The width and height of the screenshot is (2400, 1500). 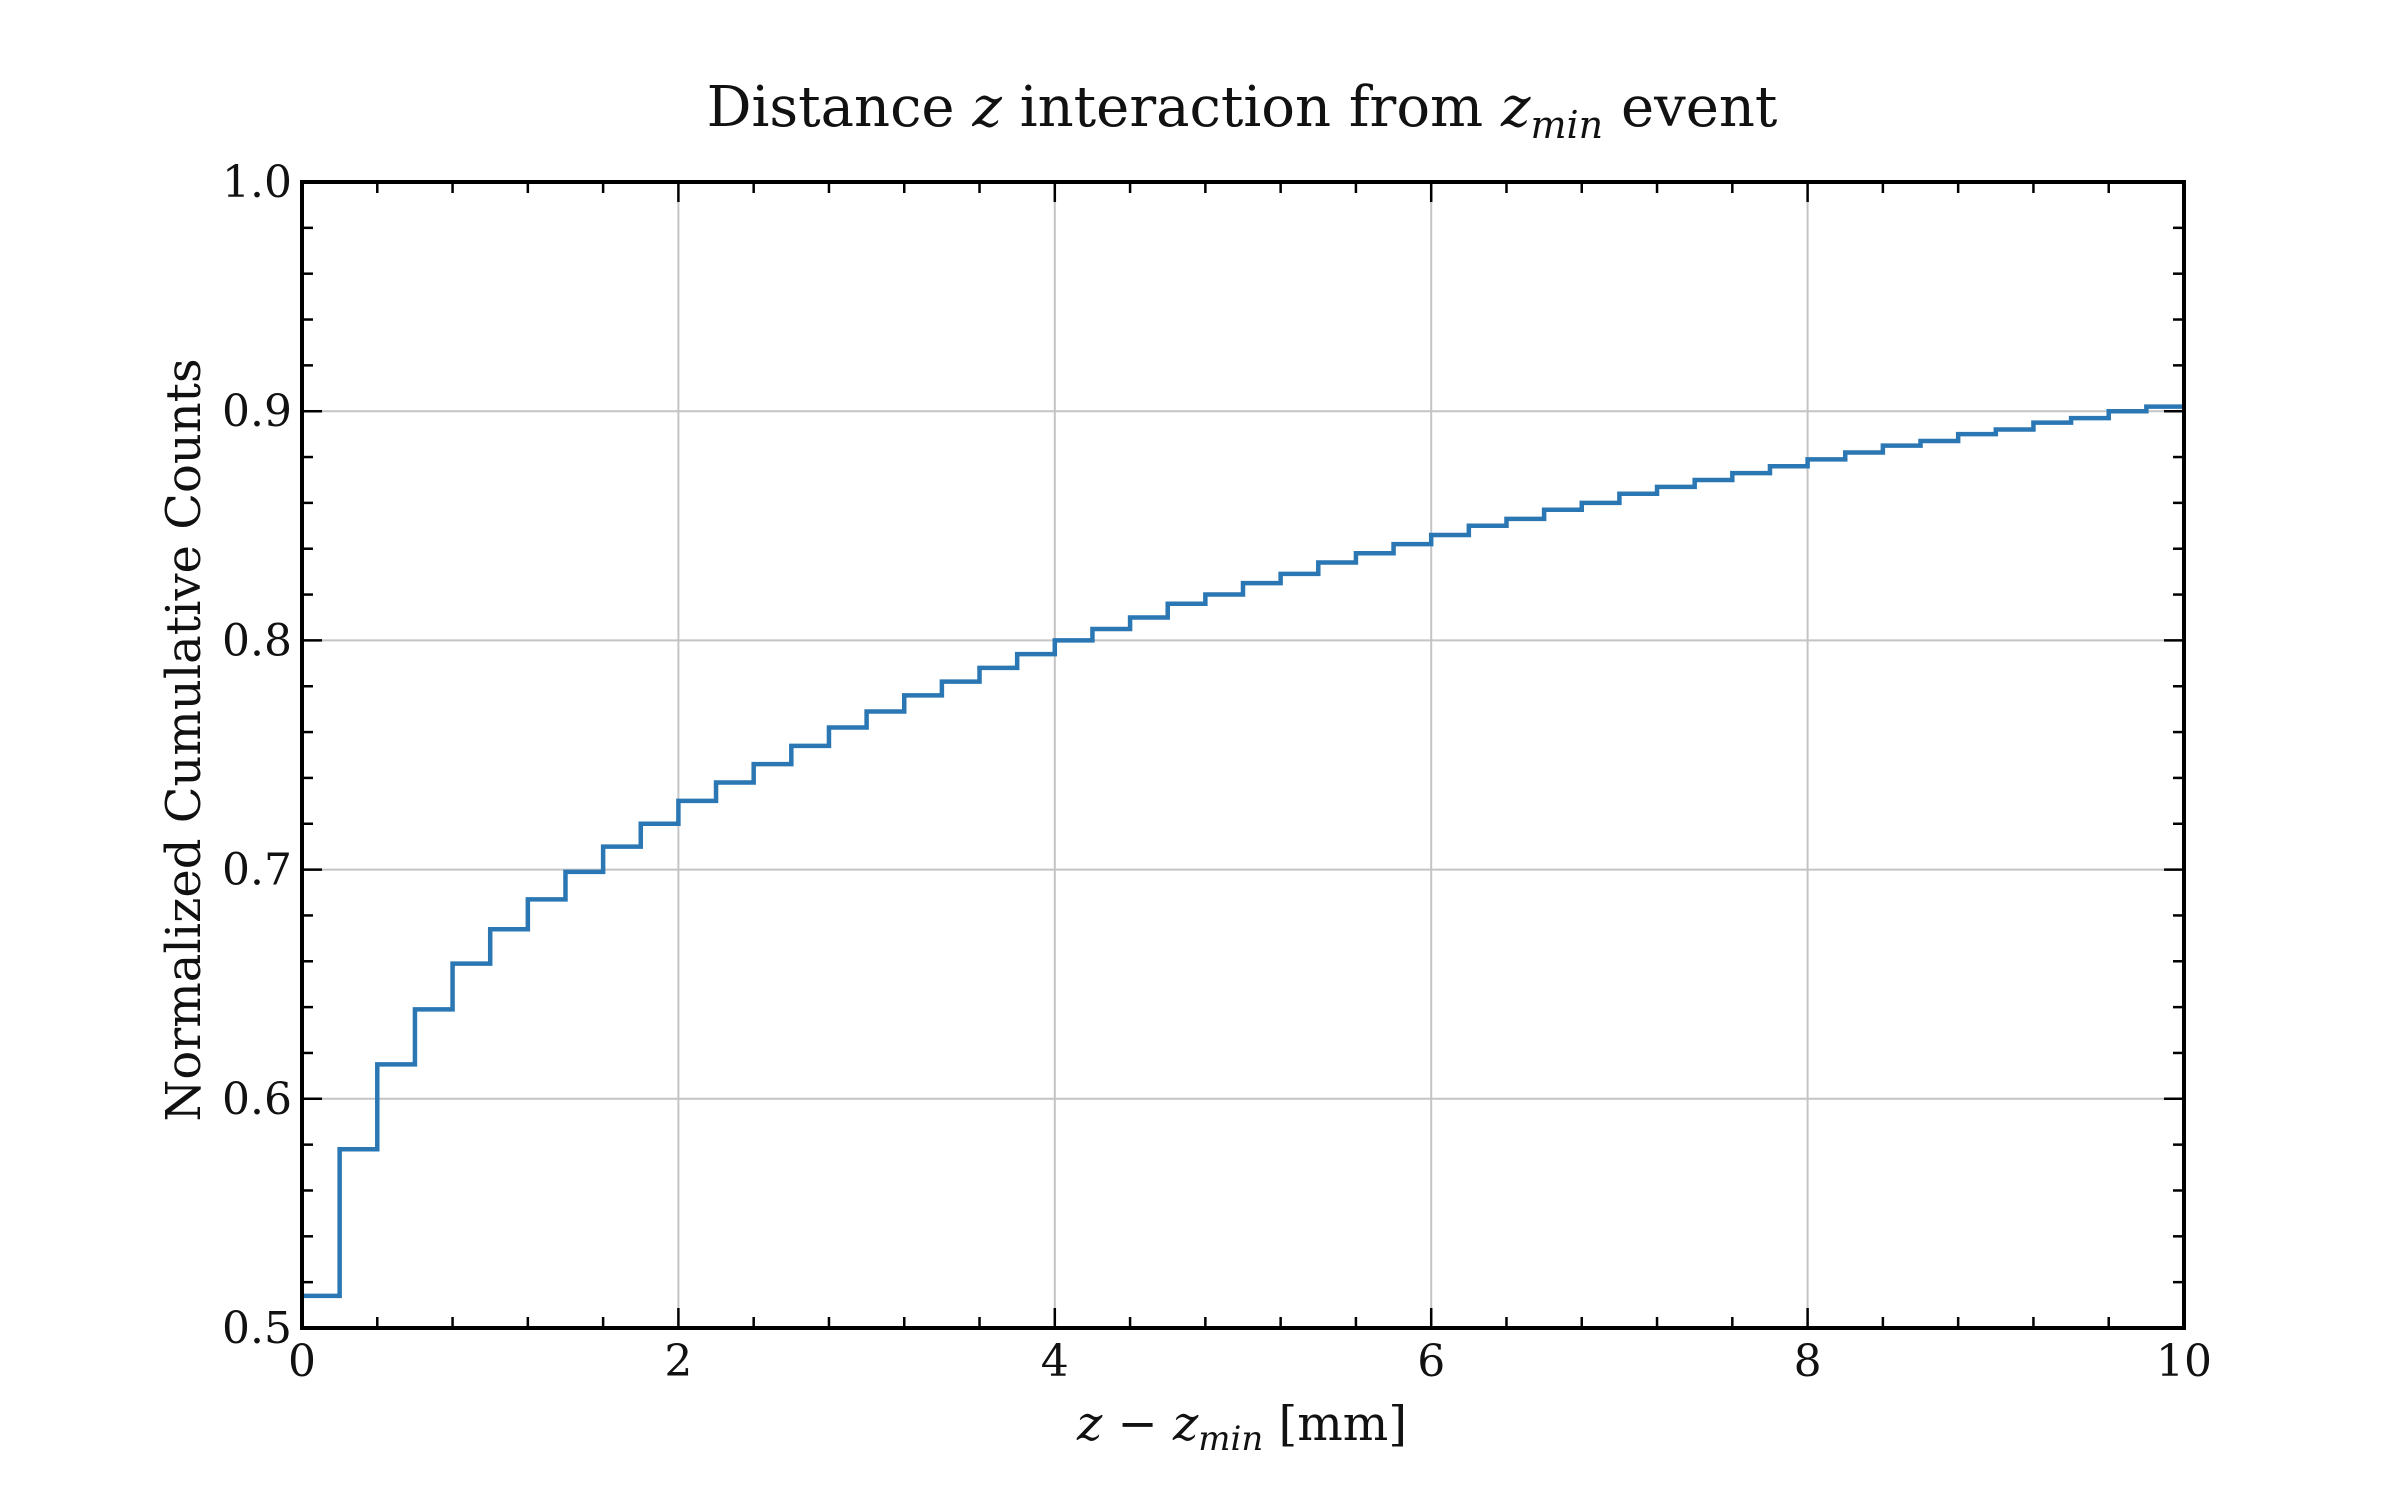 I want to click on y-tick-label: 0.9, so click(x=257, y=411).